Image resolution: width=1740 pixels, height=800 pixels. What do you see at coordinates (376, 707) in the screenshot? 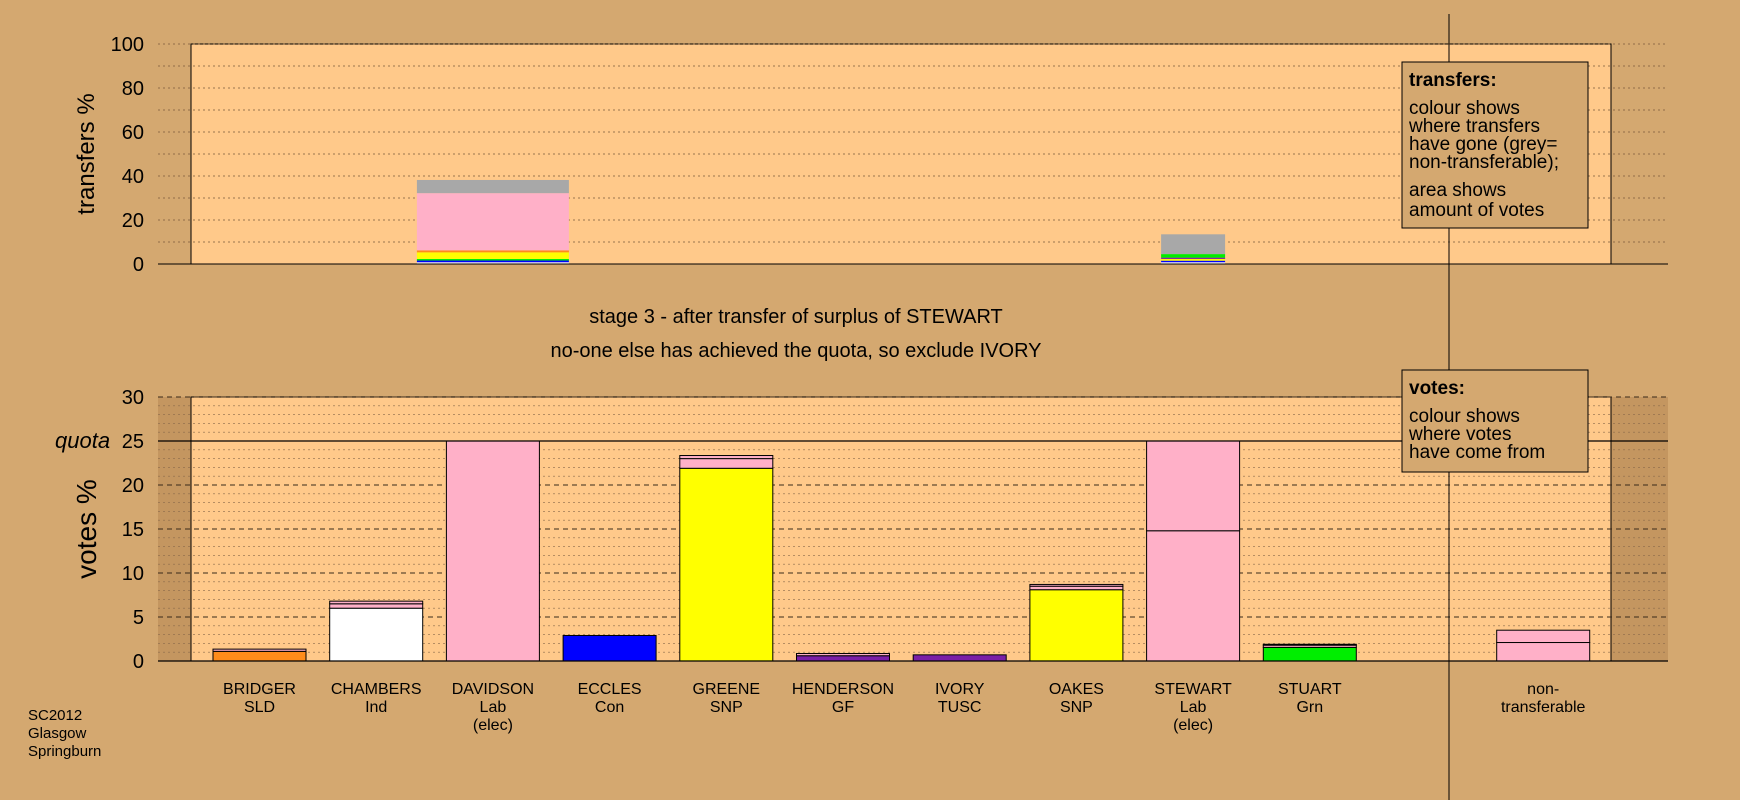
I see `candidate-label: Ind` at bounding box center [376, 707].